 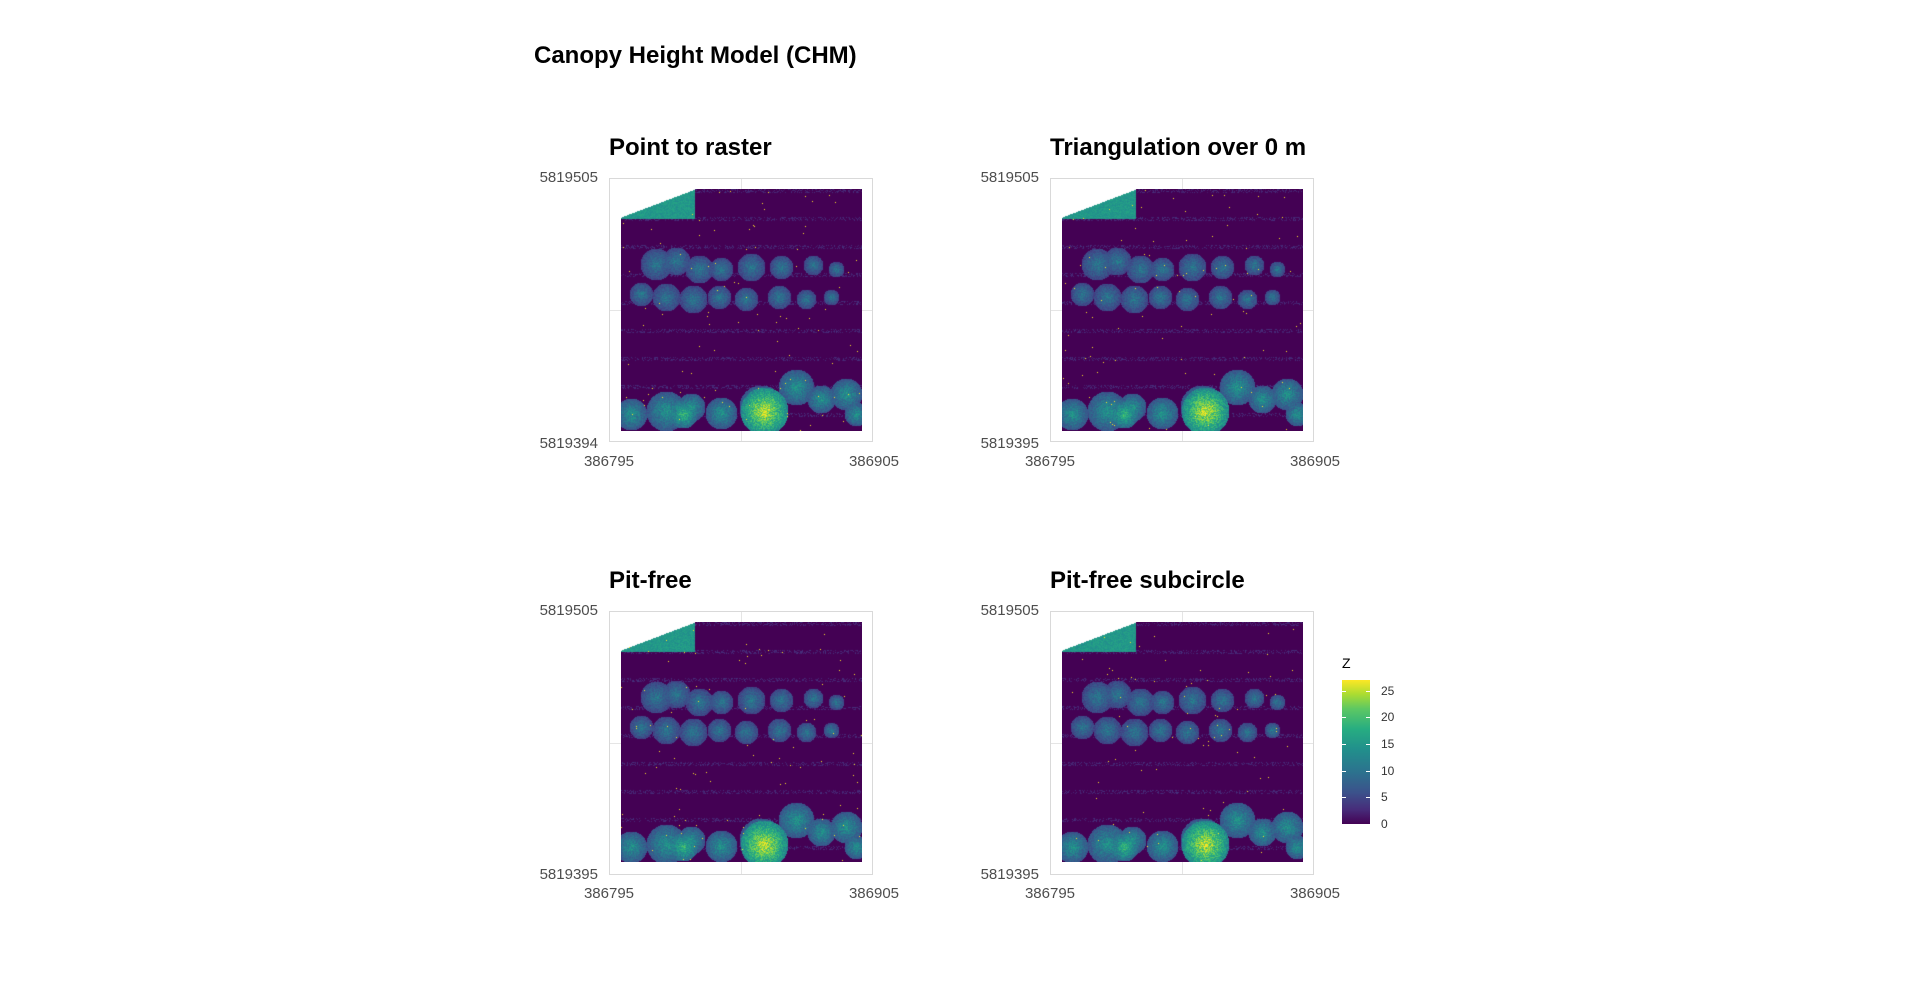 What do you see at coordinates (1356, 752) in the screenshot?
I see `legend-colorbar` at bounding box center [1356, 752].